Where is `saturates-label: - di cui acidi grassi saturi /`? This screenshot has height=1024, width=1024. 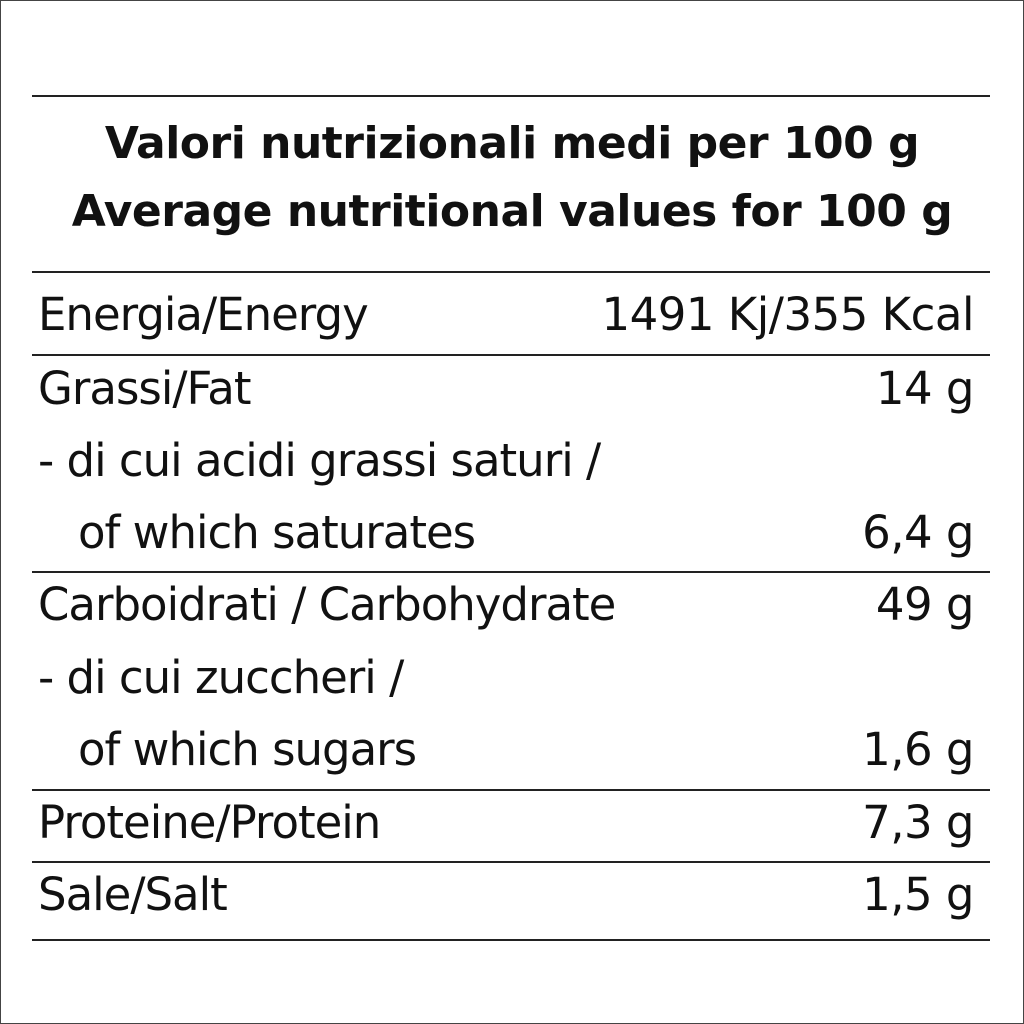
saturates-label: - di cui acidi grassi saturi / is located at coordinates (319, 460).